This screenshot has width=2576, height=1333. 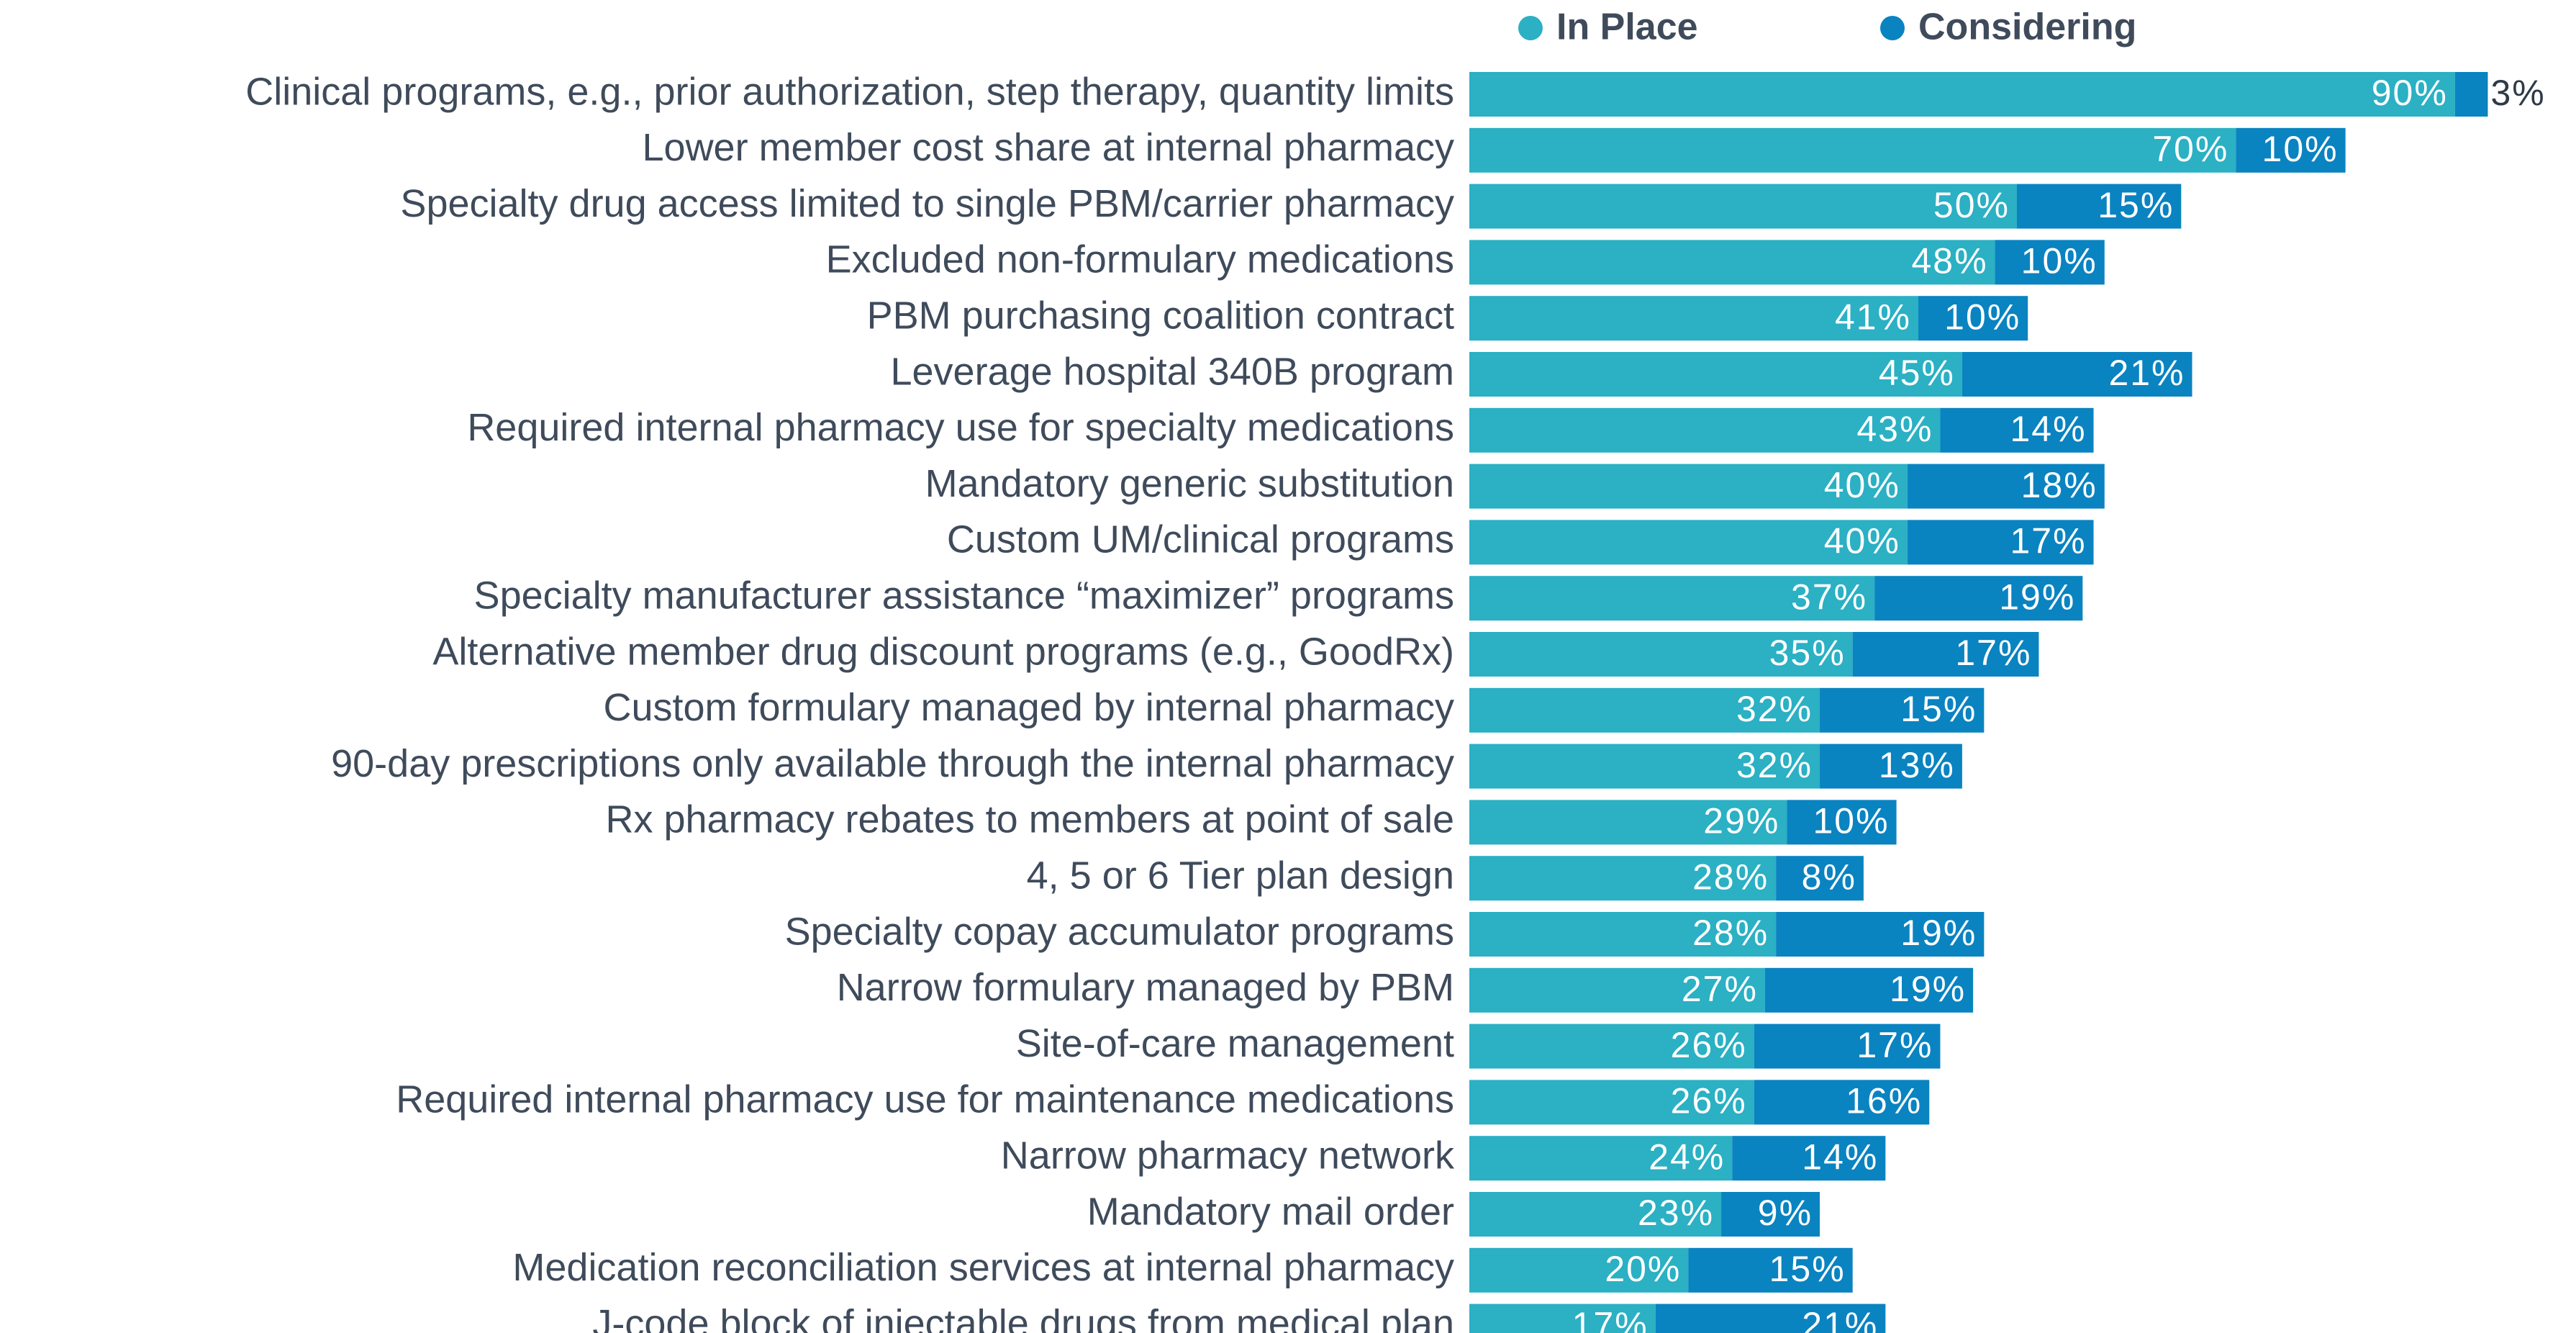 What do you see at coordinates (1160, 315) in the screenshot?
I see `category-label: PBM purchasing coalition contract` at bounding box center [1160, 315].